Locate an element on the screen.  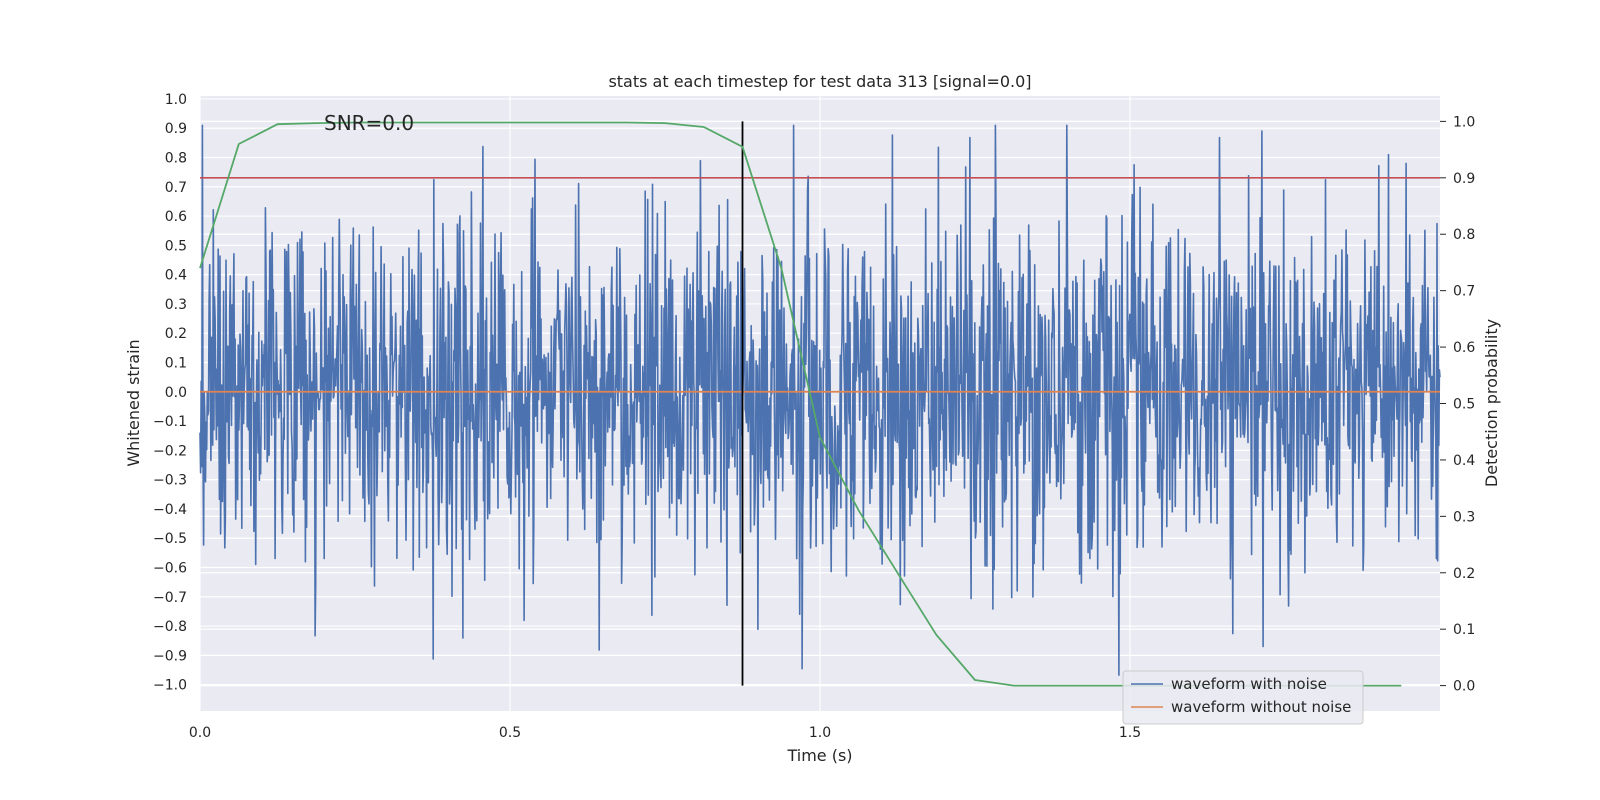
y2-tick-label: 0.0 is located at coordinates (1464, 687).